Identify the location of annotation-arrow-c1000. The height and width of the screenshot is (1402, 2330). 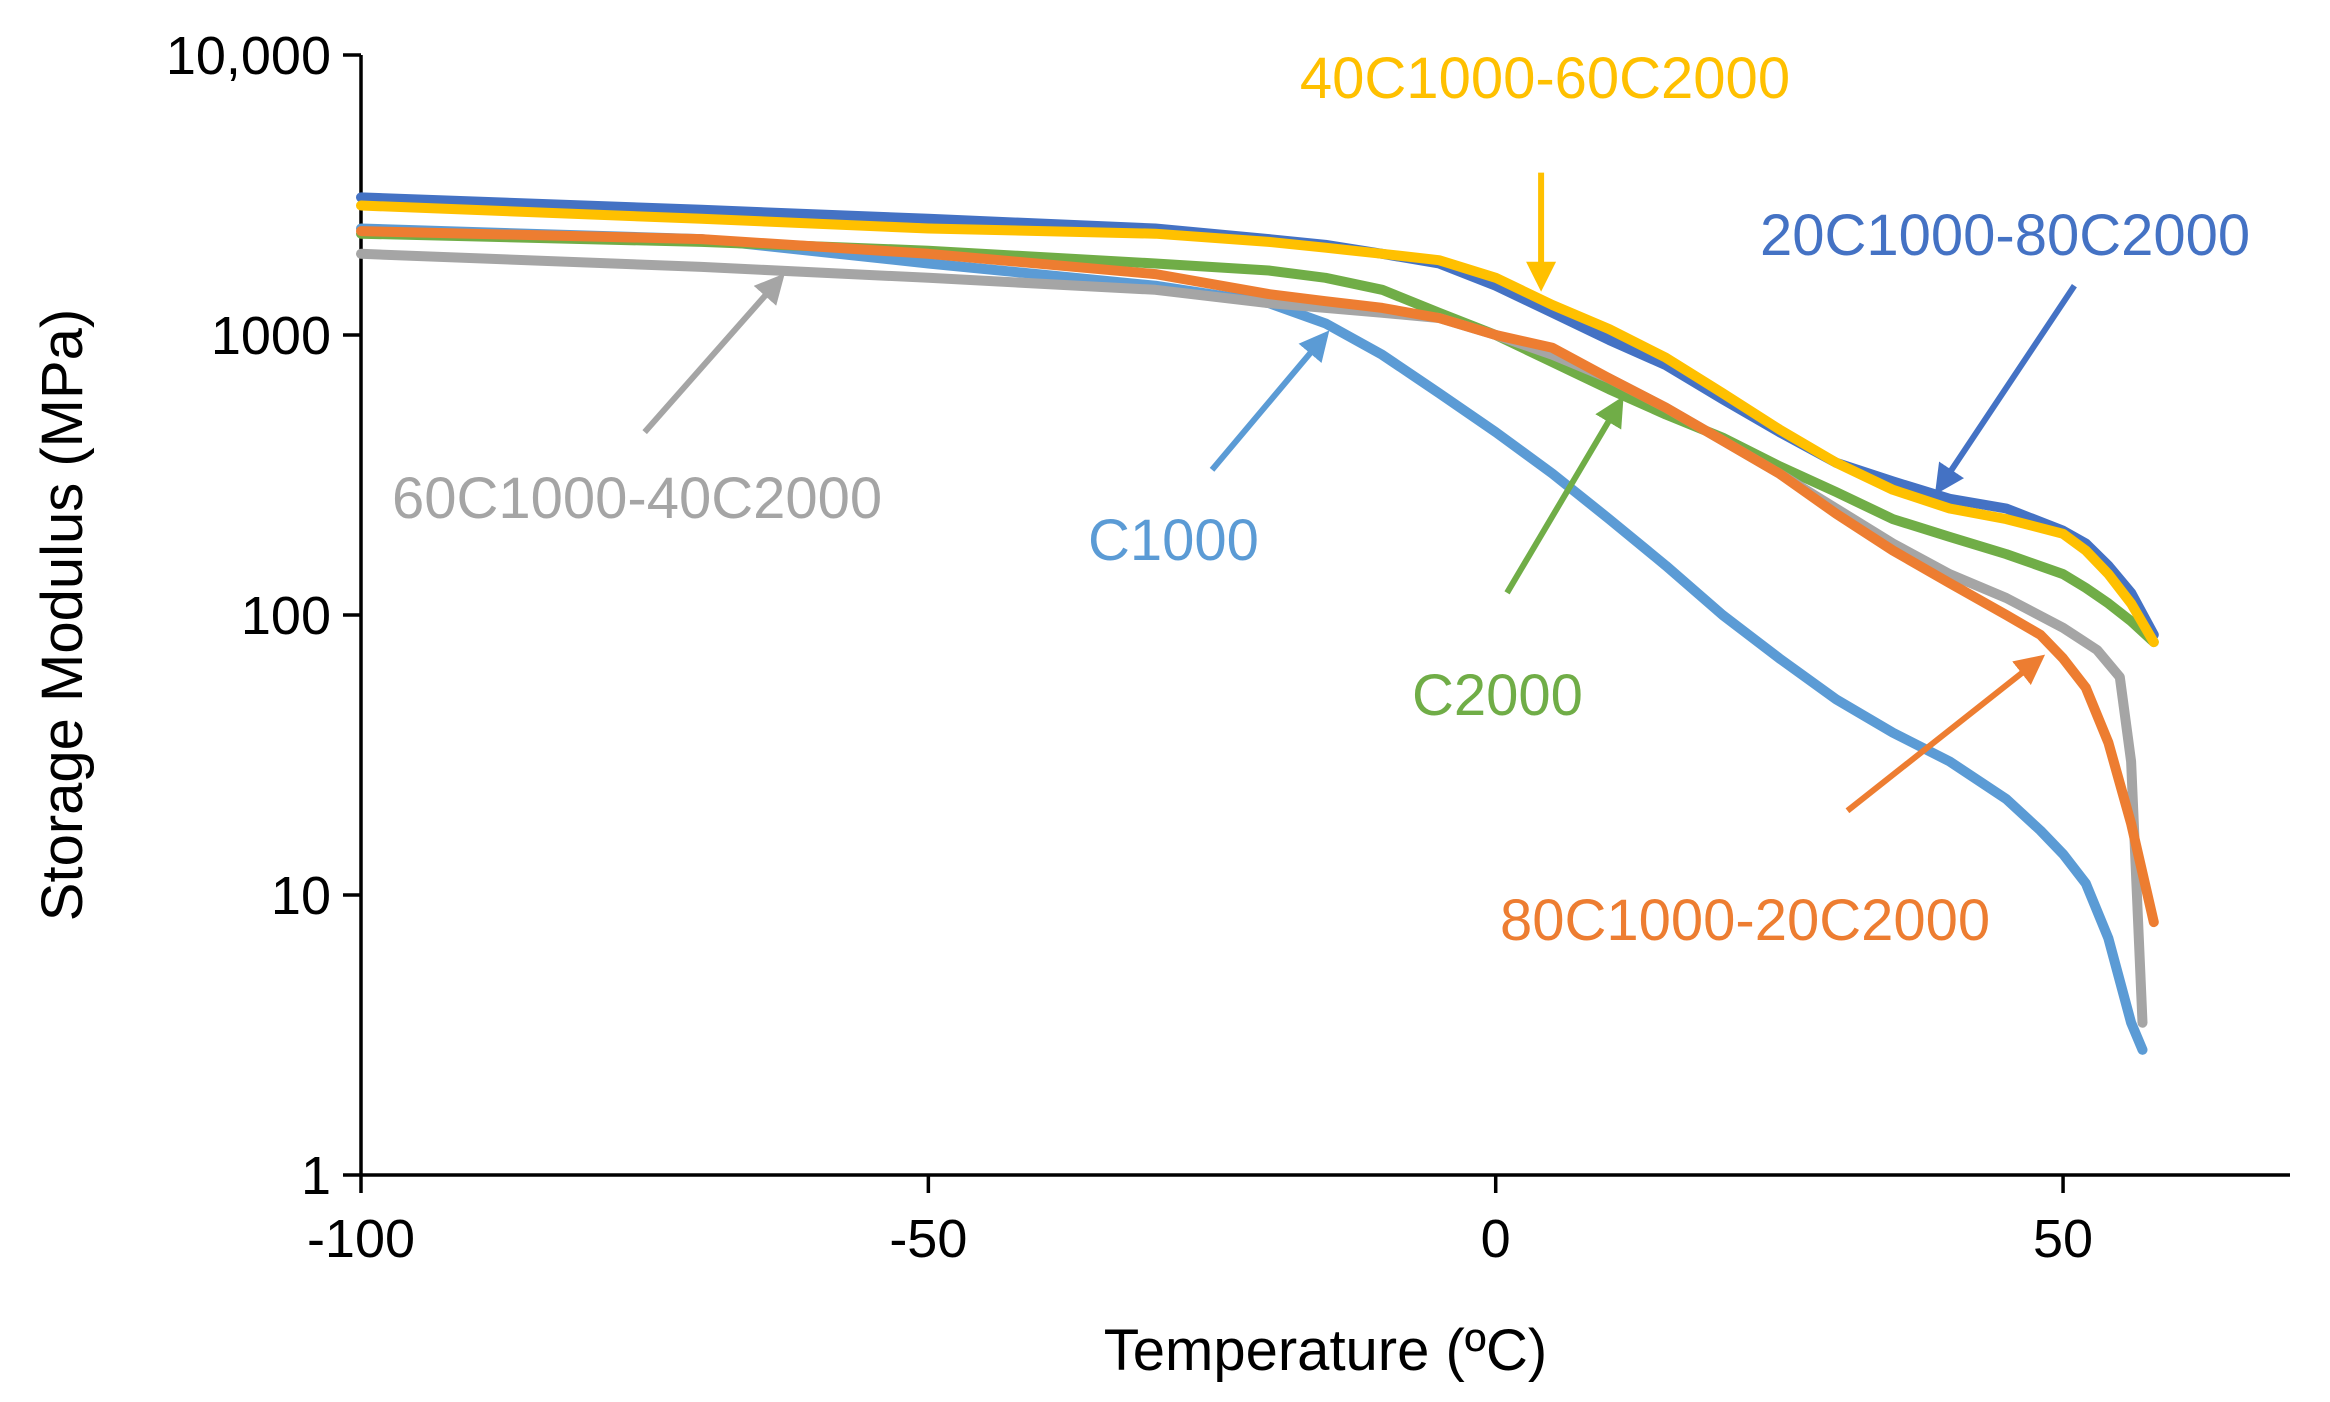
(1269, 401).